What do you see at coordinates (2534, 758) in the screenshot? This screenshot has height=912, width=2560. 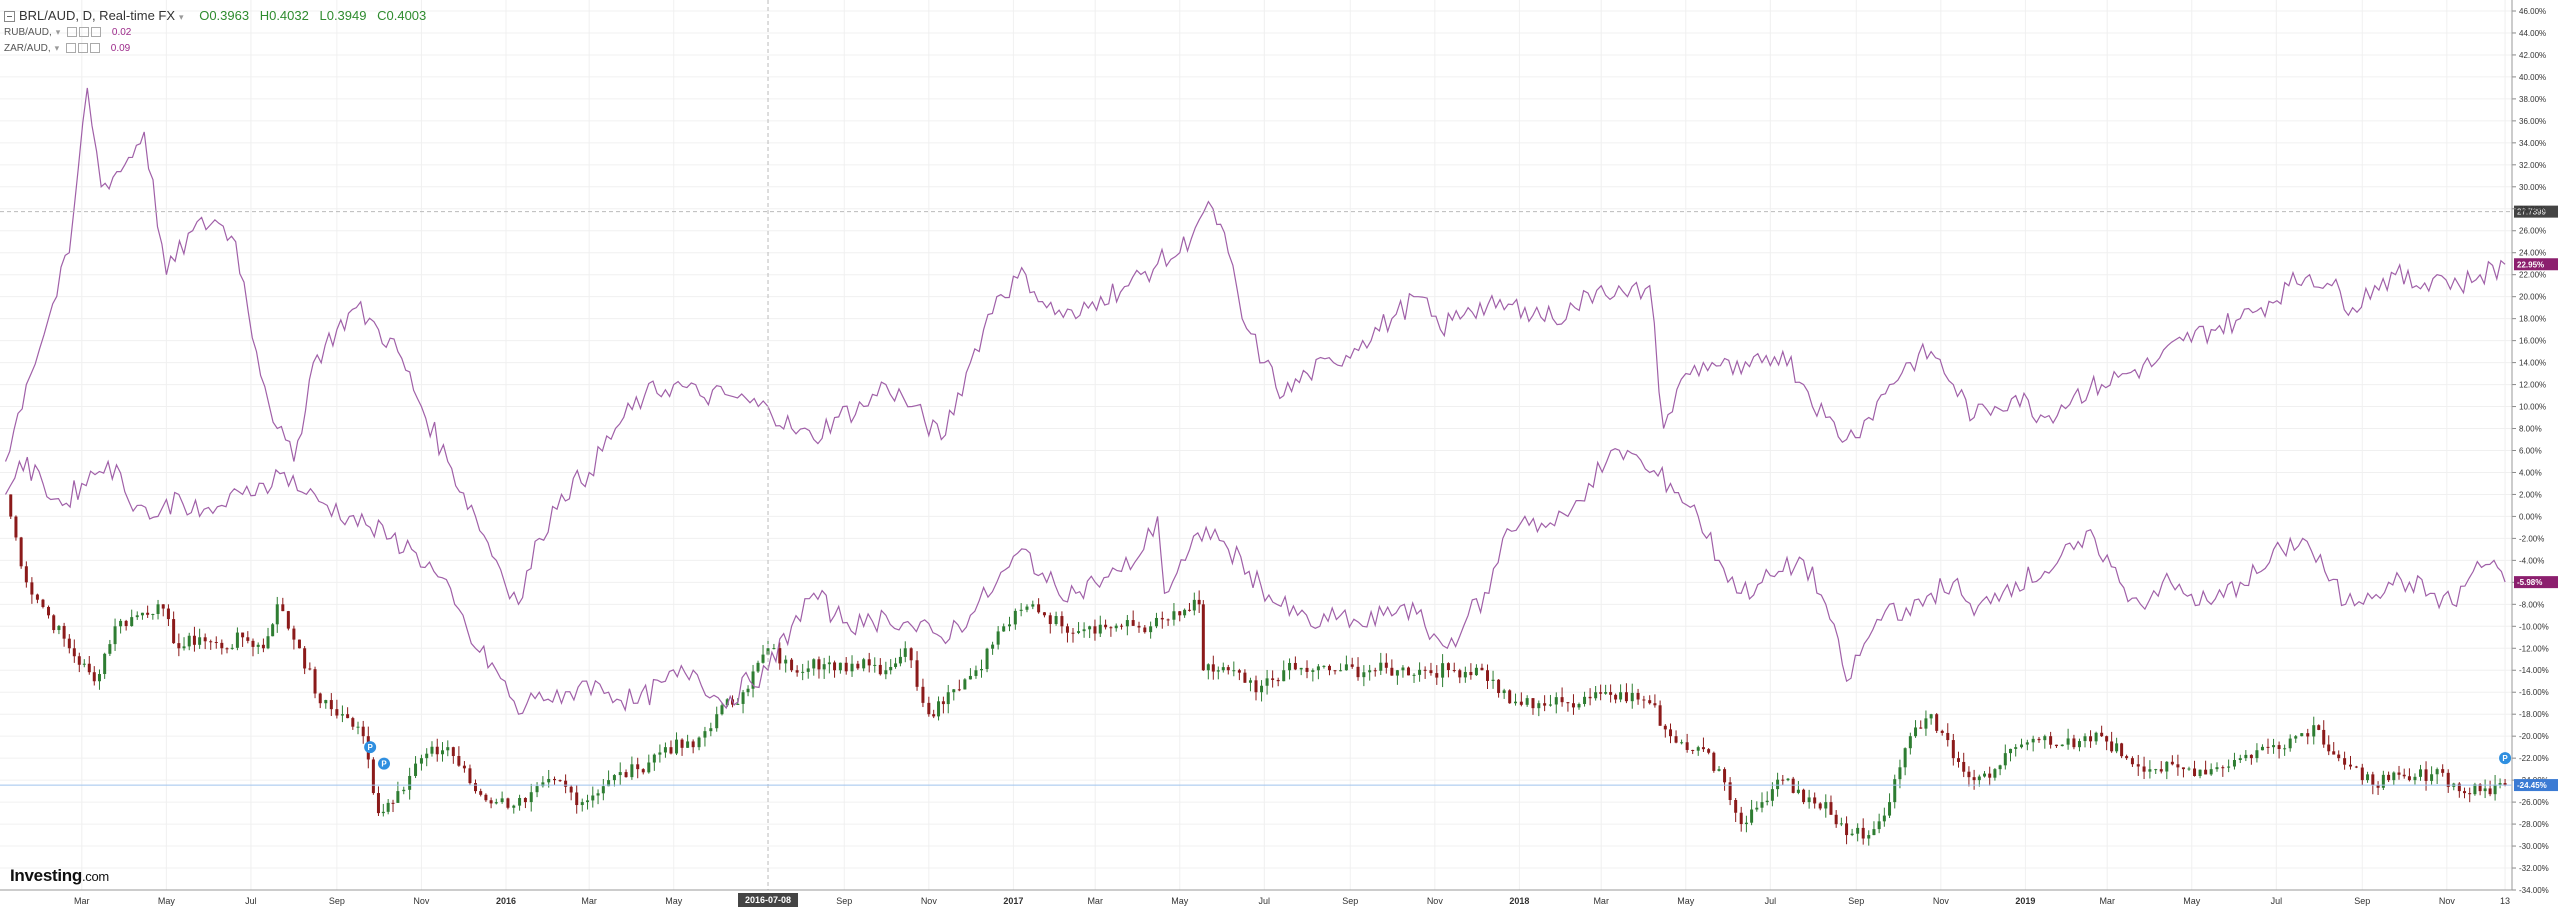 I see `y-tick-label: -22.00%` at bounding box center [2534, 758].